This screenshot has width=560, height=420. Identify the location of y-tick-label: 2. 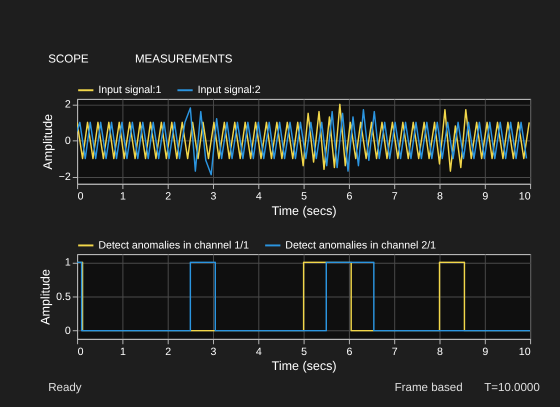
(67, 104).